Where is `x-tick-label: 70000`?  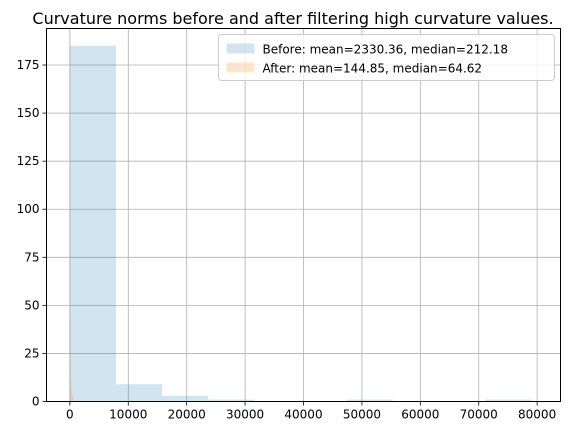
x-tick-label: 70000 is located at coordinates (479, 415).